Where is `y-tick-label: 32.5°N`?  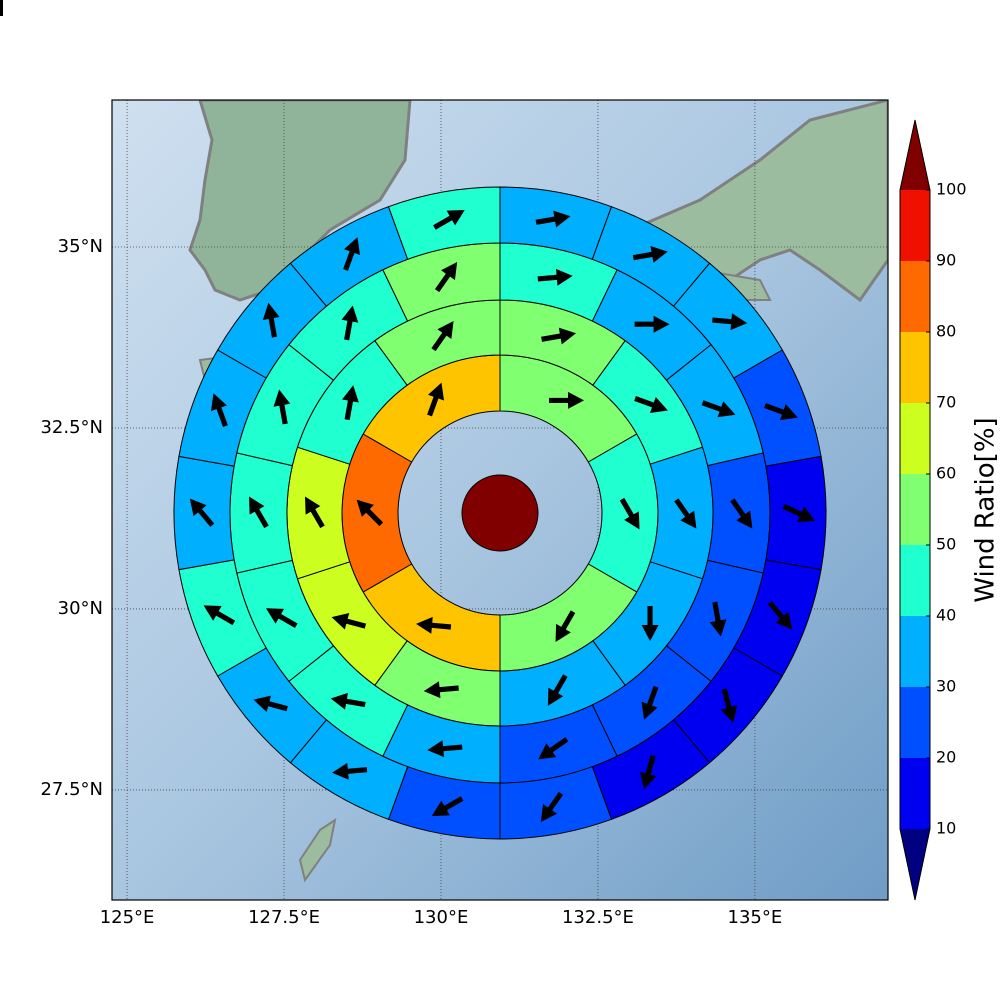 y-tick-label: 32.5°N is located at coordinates (71, 427).